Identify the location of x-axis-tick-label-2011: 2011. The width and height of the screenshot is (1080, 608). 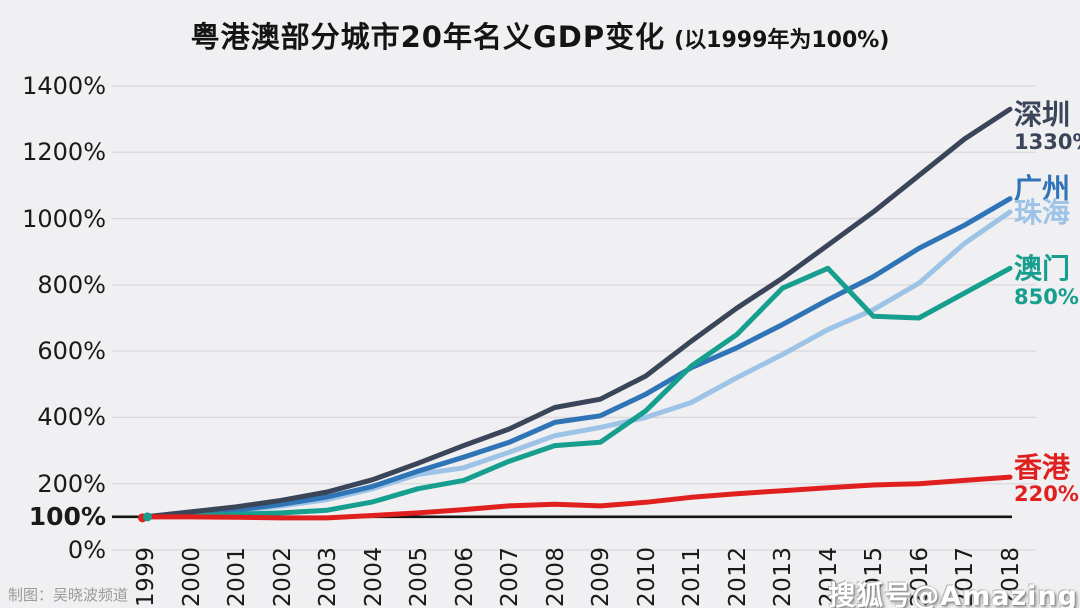
(692, 576).